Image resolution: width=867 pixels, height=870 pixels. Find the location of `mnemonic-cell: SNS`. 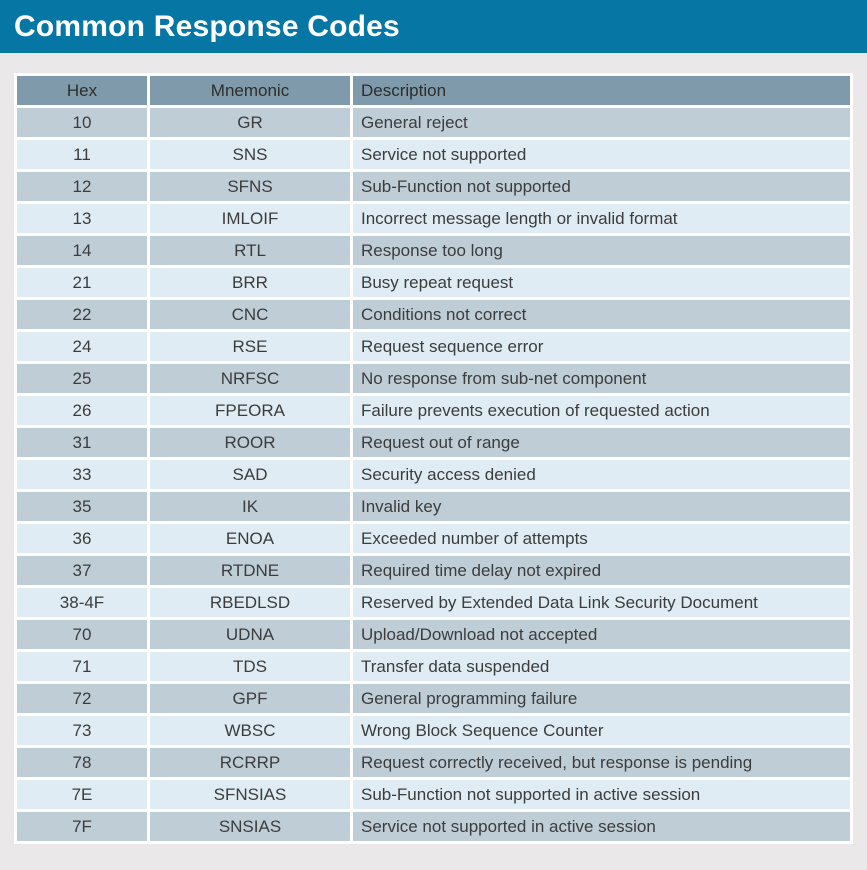

mnemonic-cell: SNS is located at coordinates (250, 154).